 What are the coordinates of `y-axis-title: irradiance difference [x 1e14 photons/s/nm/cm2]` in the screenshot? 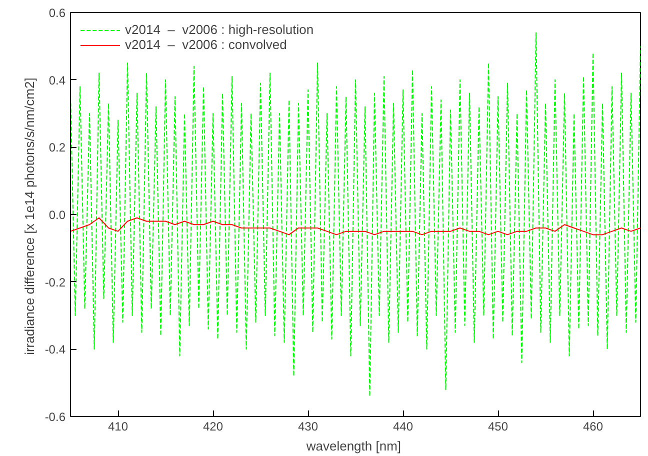 It's located at (29, 216).